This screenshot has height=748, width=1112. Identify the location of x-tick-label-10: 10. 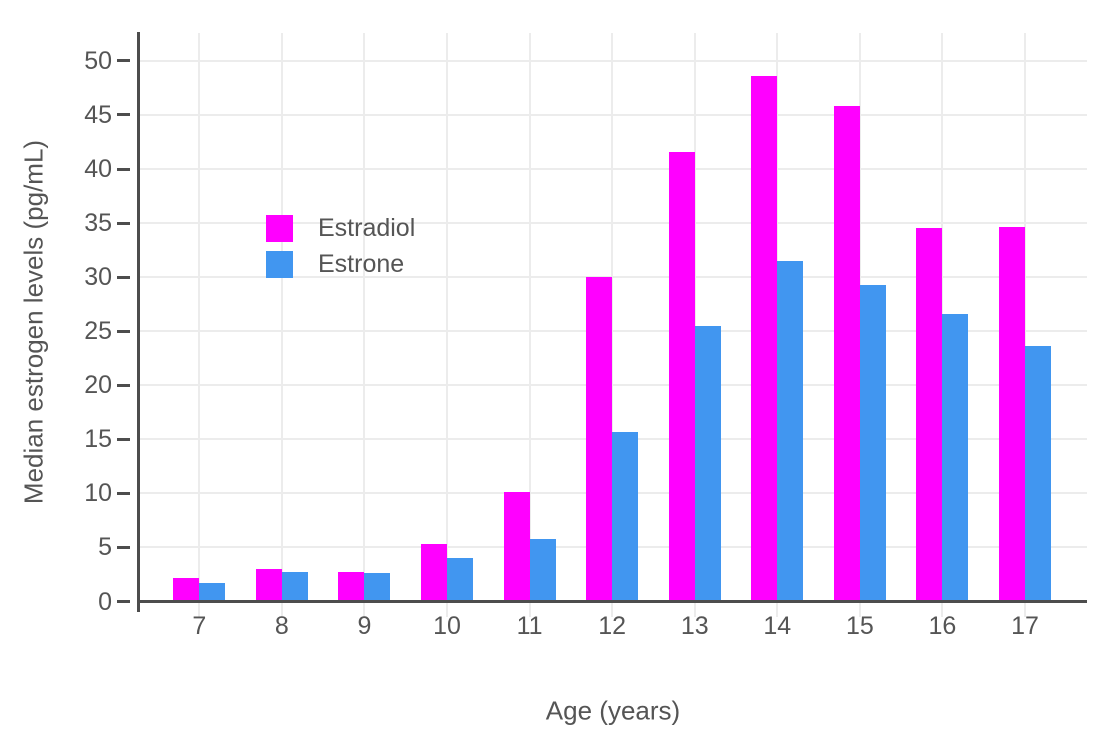
(447, 626).